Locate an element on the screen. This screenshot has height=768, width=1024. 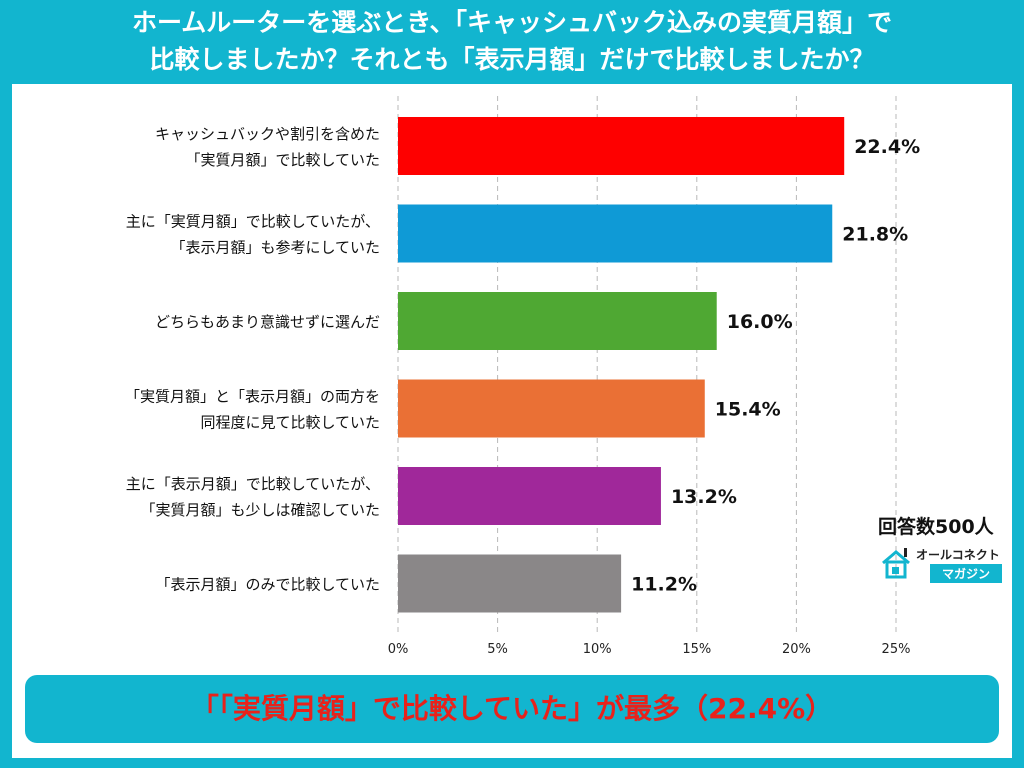
brand-subtitle: マガジン is located at coordinates (966, 573).